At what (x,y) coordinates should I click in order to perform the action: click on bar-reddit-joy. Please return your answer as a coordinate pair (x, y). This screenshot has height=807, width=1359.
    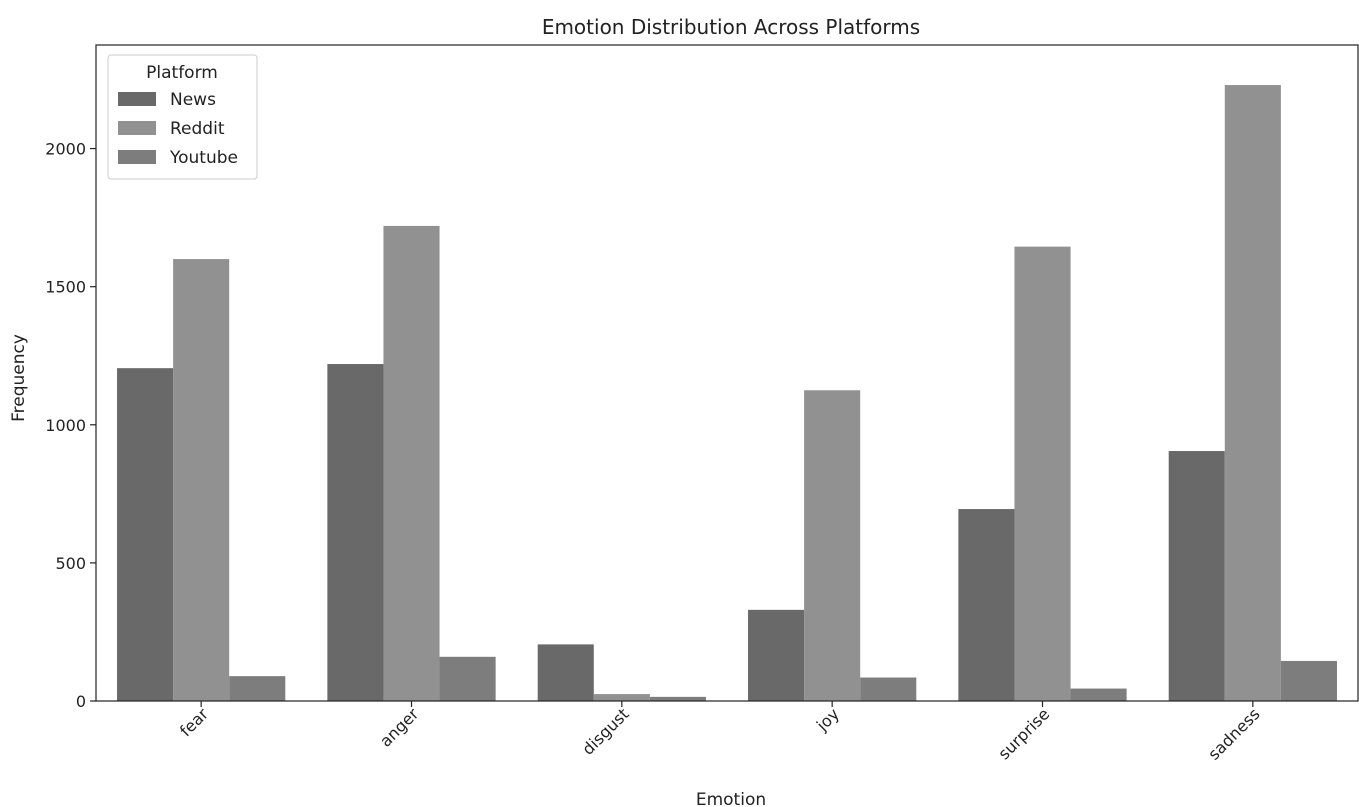
    Looking at the image, I should click on (832, 545).